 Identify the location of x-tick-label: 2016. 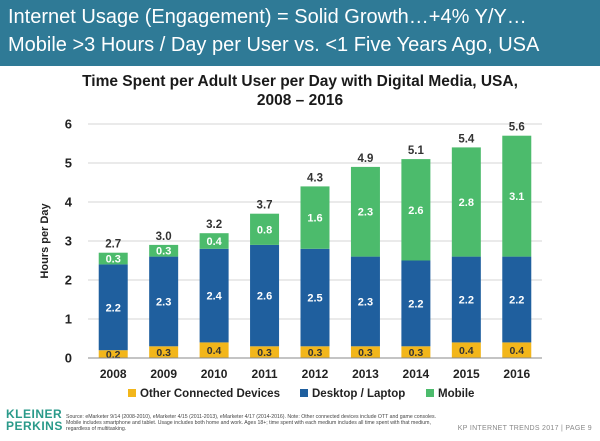
(516, 374).